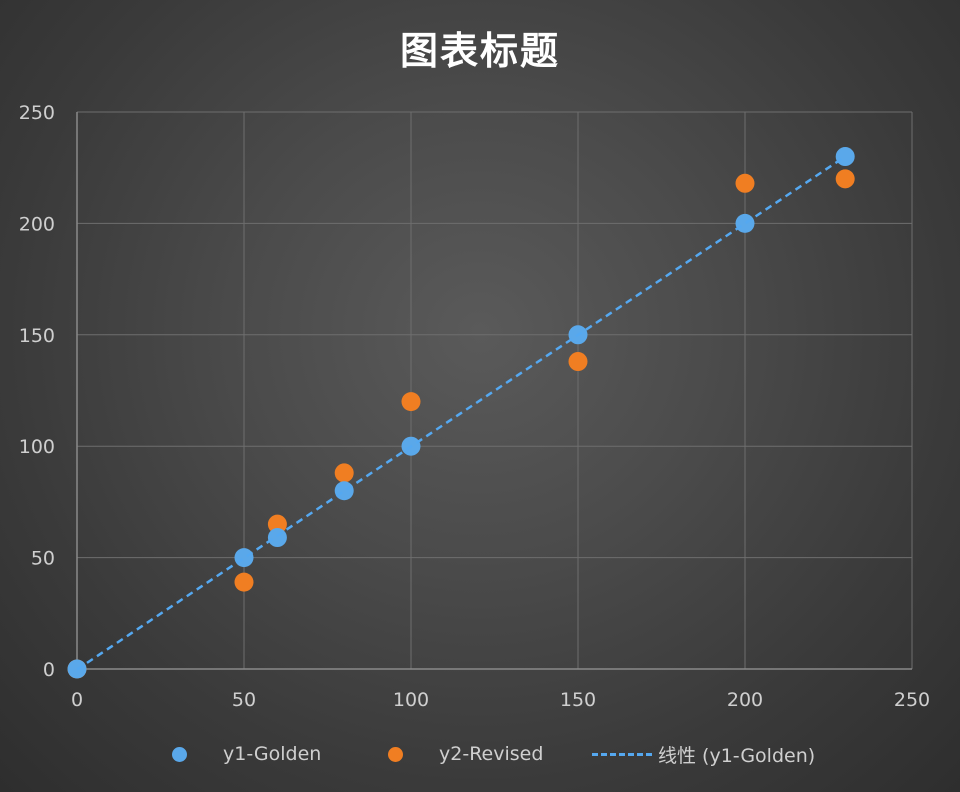  Describe the element at coordinates (179, 754) in the screenshot. I see `legend-swatch-y1-icon` at that location.